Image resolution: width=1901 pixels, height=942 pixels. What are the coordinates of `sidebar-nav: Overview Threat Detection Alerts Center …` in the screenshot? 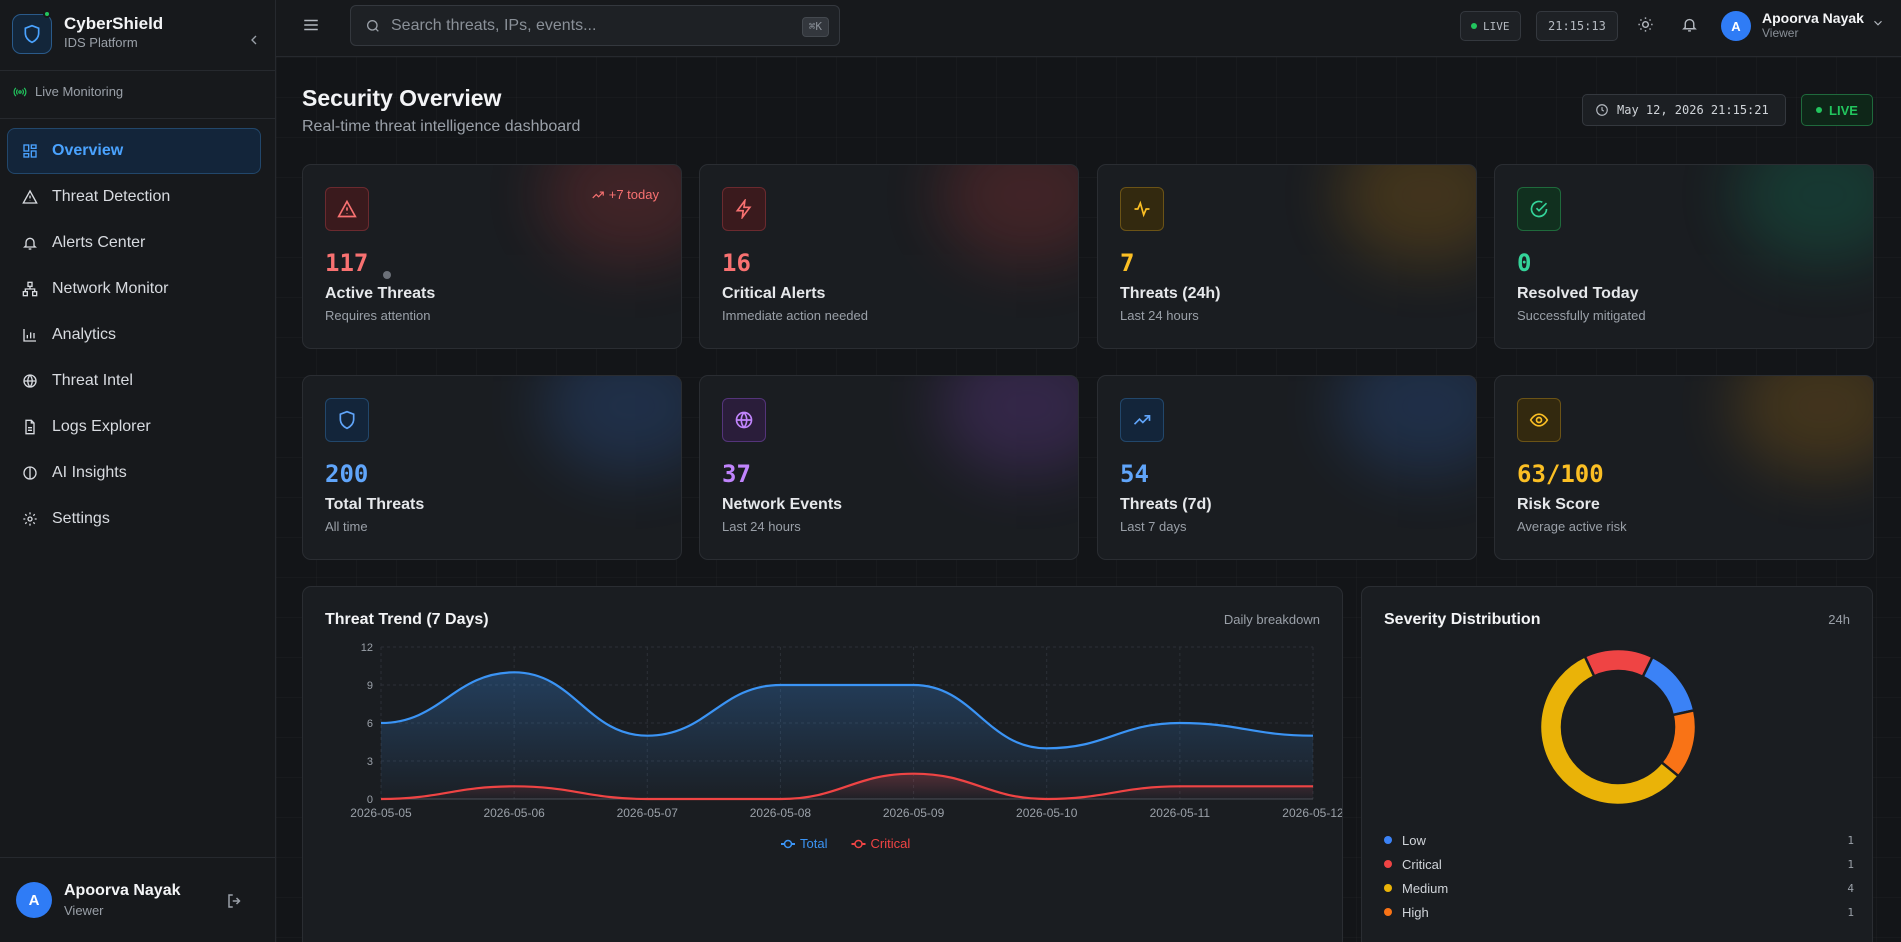 It's located at (134, 335).